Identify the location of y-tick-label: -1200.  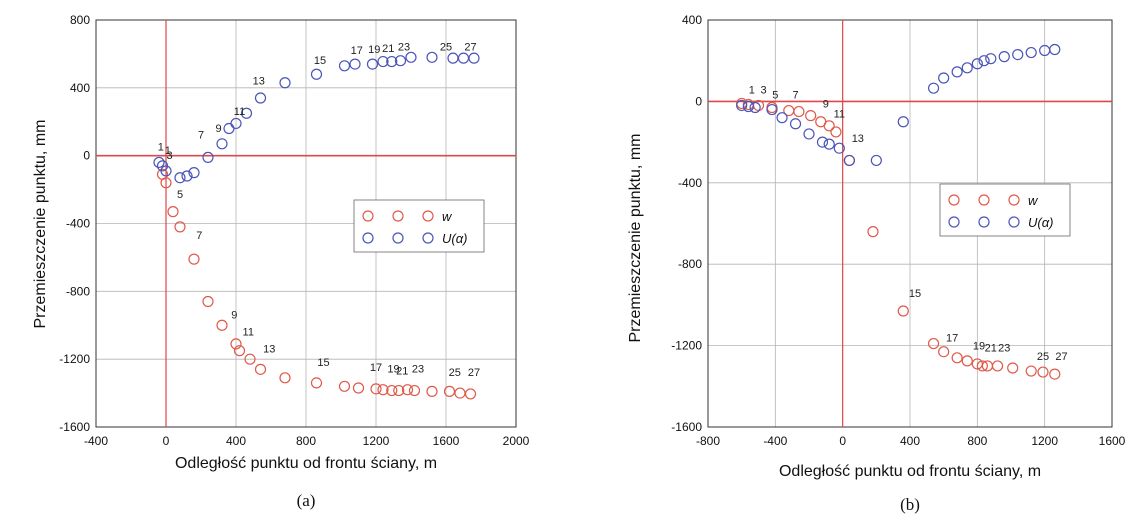
(686, 346).